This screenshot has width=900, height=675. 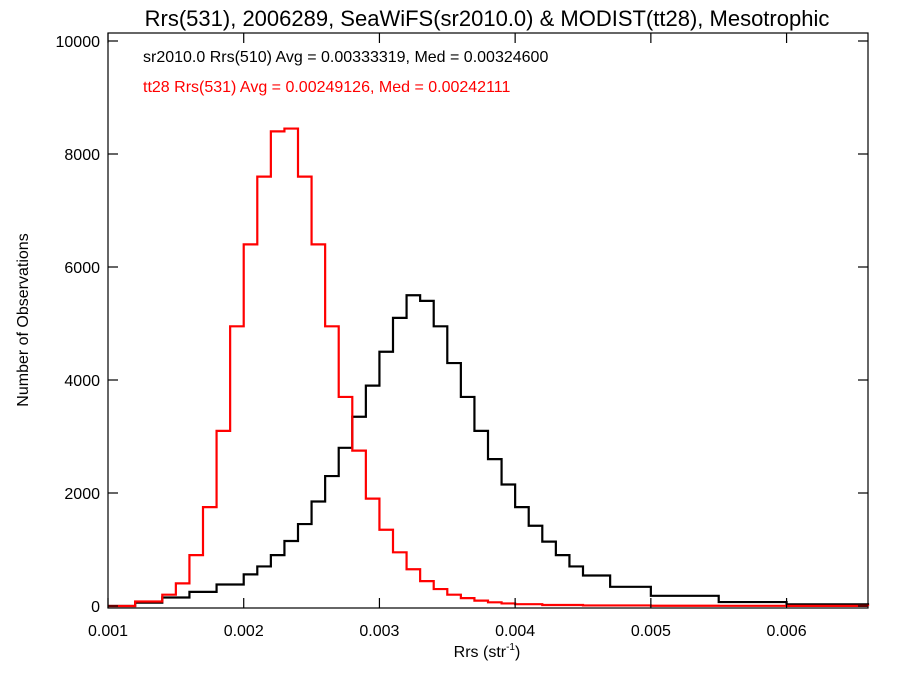 I want to click on y-tick-label-5: 10000, so click(x=78, y=42).